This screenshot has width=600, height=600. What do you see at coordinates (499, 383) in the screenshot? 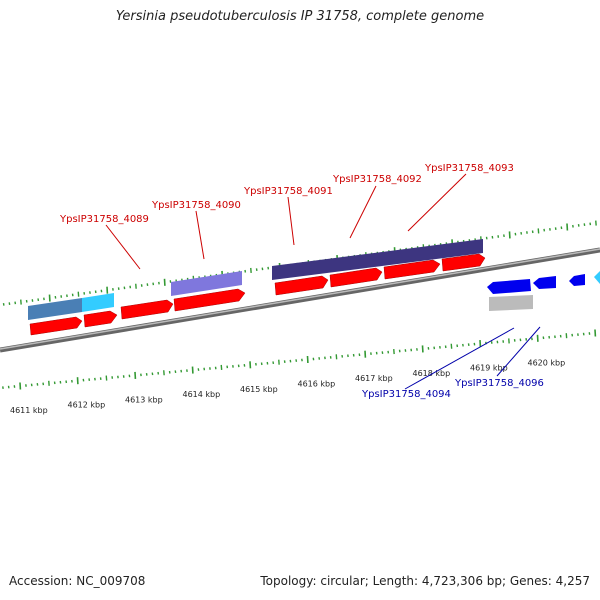
I see `gene-label: YpsIP31758_4096` at bounding box center [499, 383].